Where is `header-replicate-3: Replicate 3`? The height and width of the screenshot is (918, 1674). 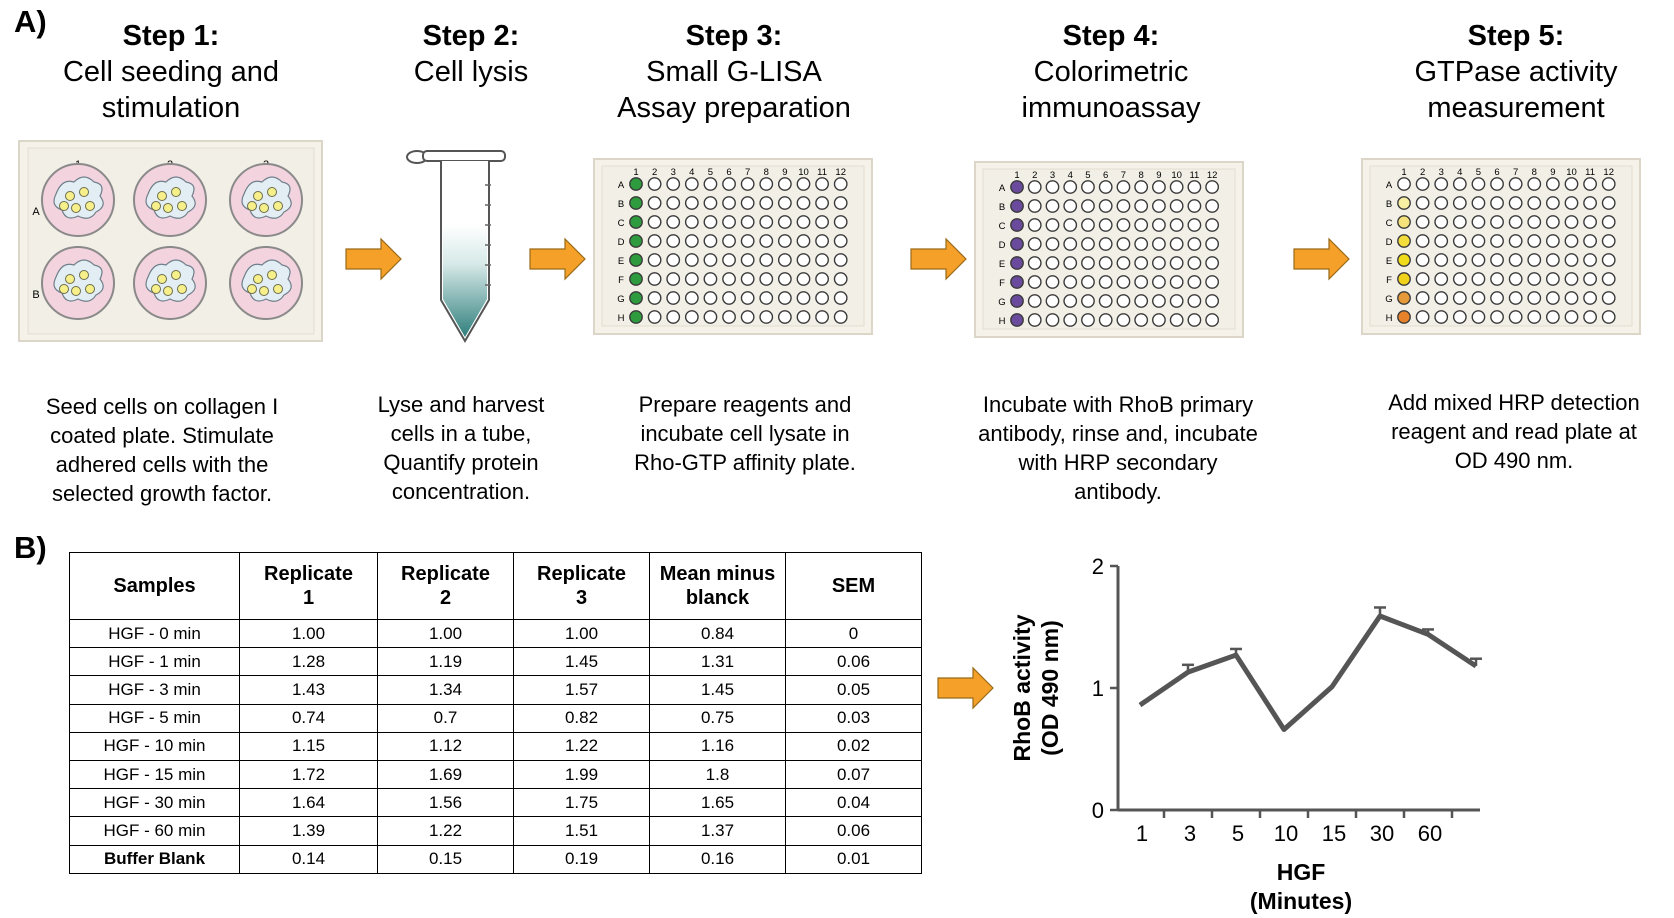
header-replicate-3: Replicate 3 is located at coordinates (581, 586).